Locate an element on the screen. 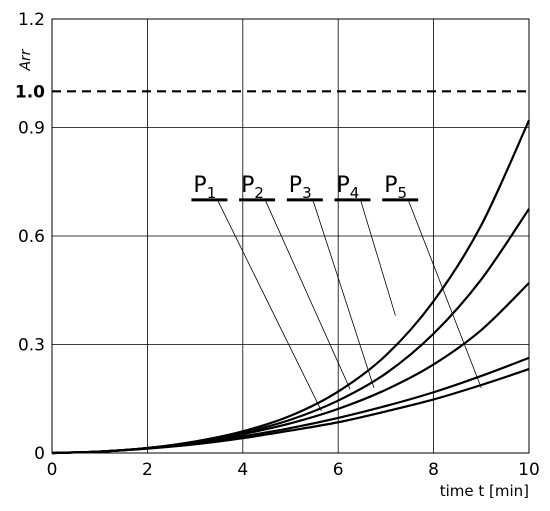  x-tick-label: 10 is located at coordinates (529, 470).